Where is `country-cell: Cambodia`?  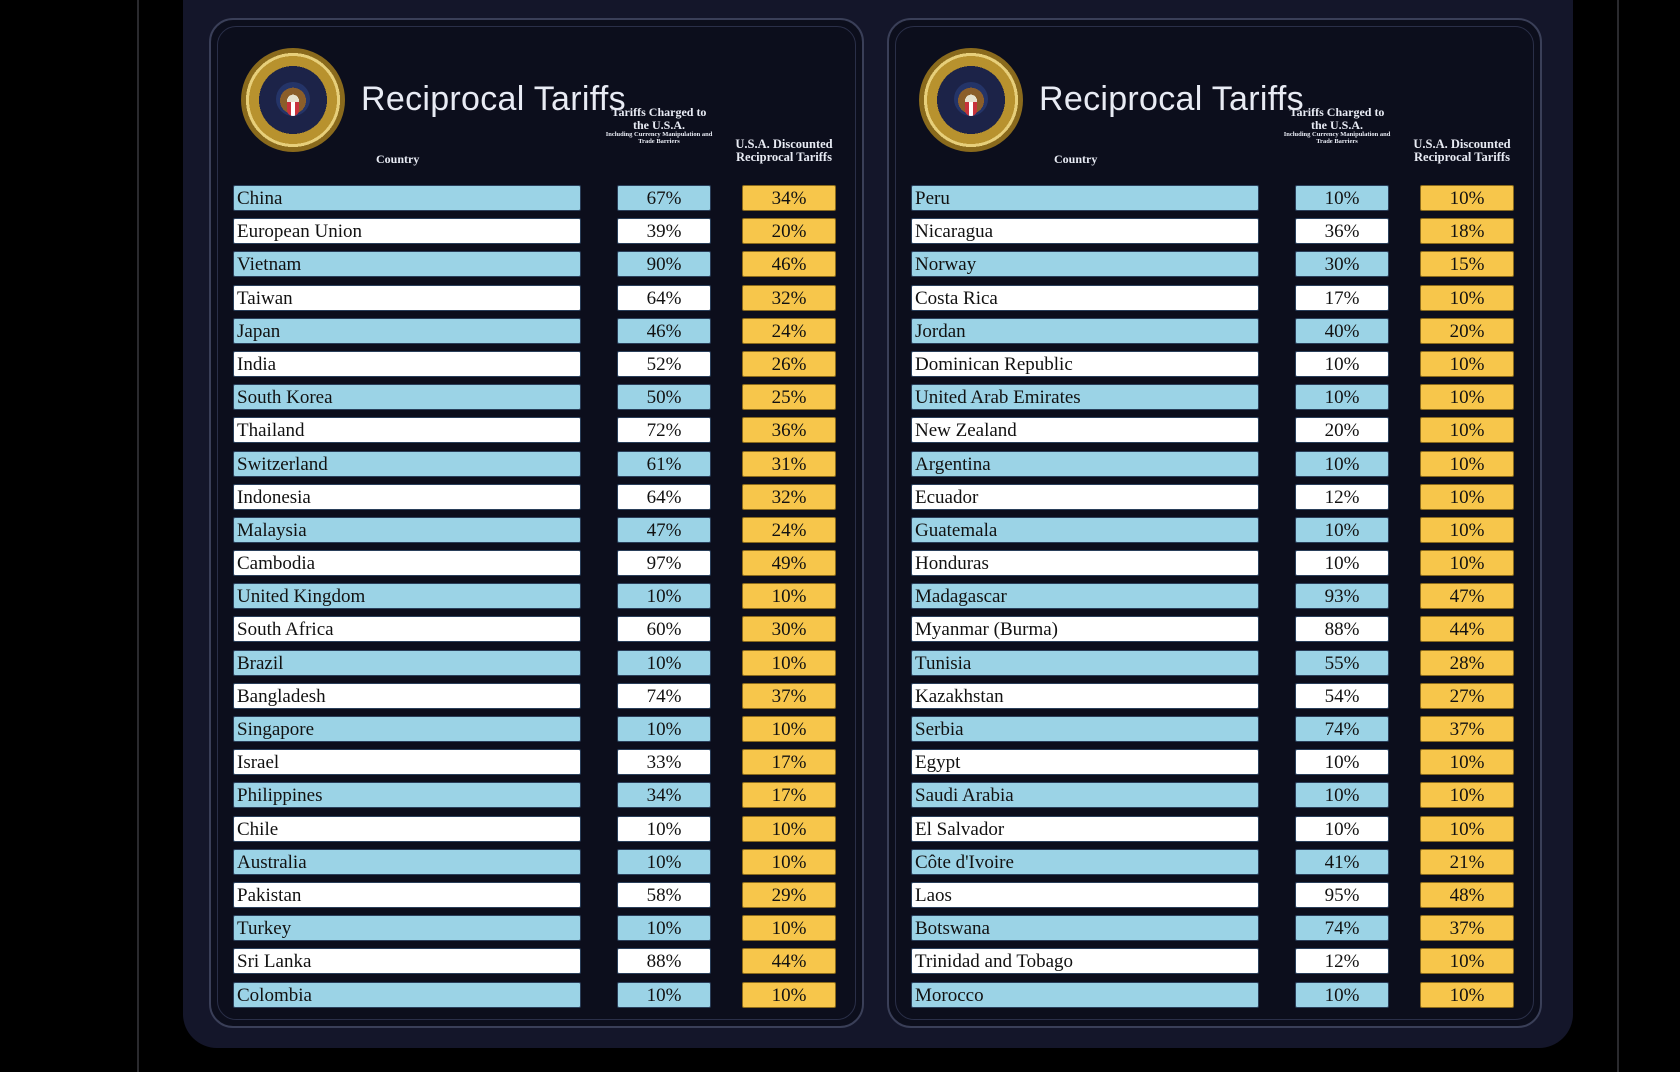
country-cell: Cambodia is located at coordinates (407, 563).